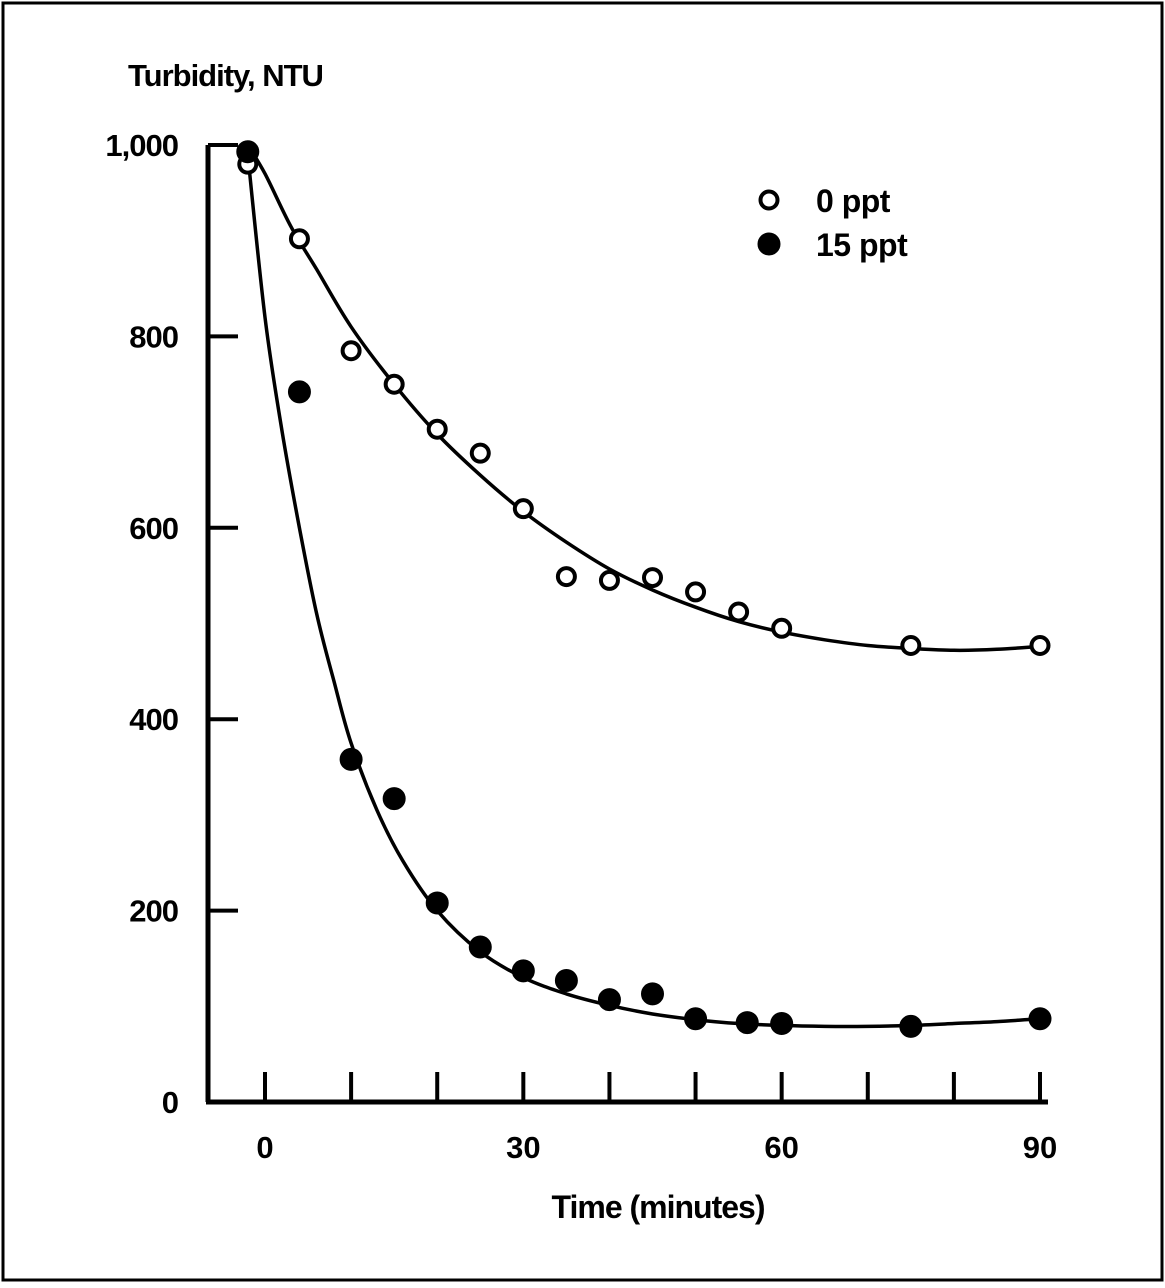 The image size is (1165, 1288). I want to click on y-tick-label: 1,000, so click(141, 145).